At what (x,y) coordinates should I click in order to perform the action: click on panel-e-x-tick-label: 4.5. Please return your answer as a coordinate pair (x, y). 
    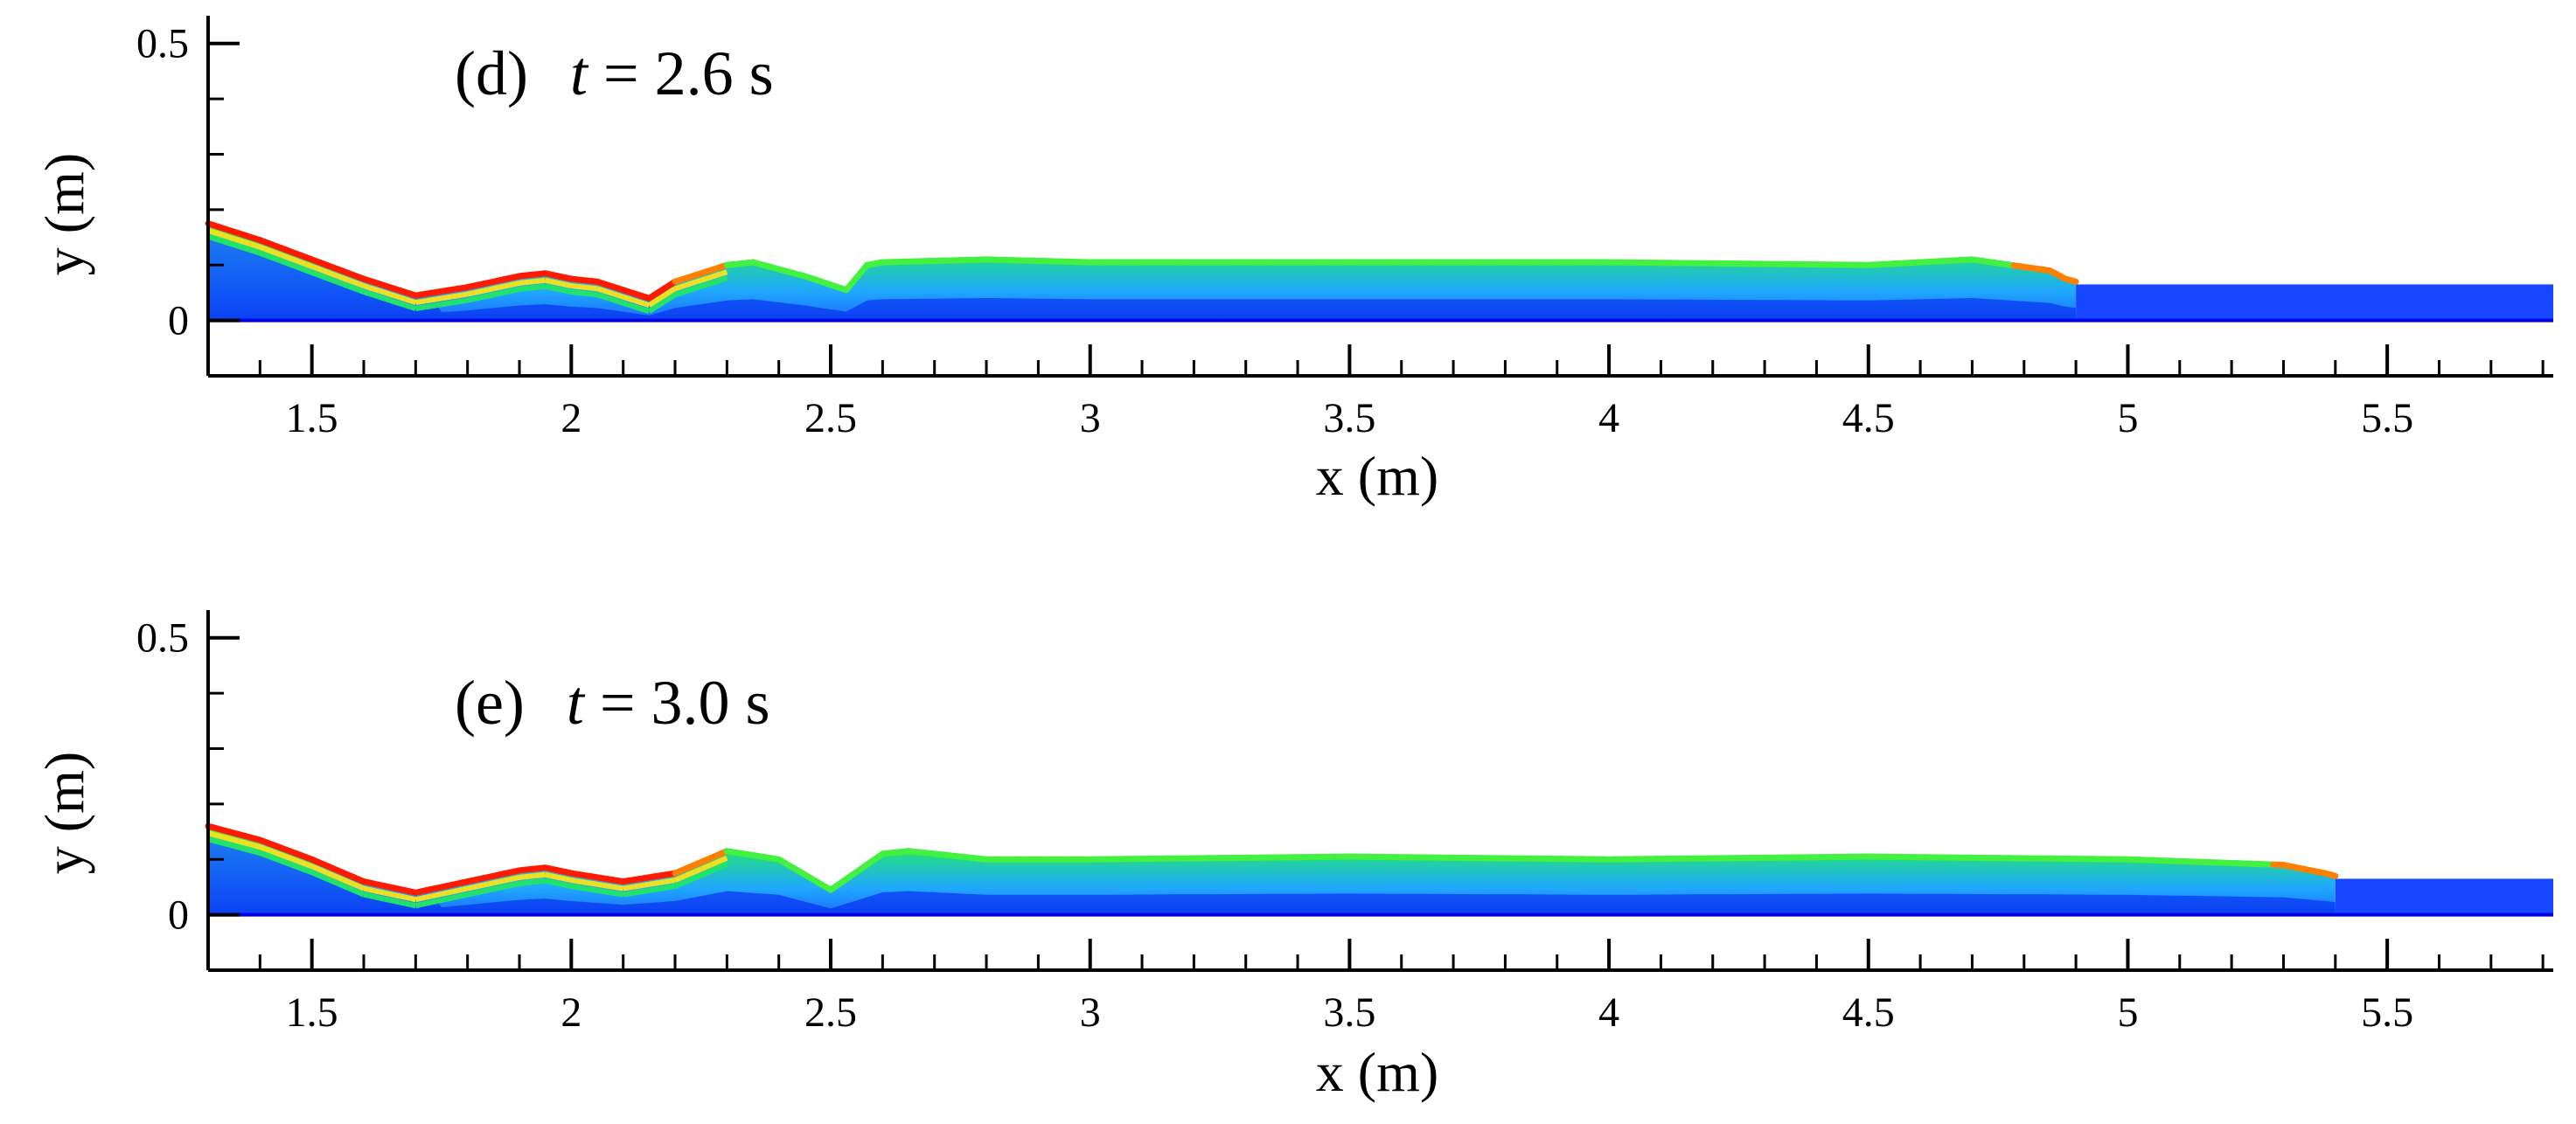
    Looking at the image, I should click on (1868, 1012).